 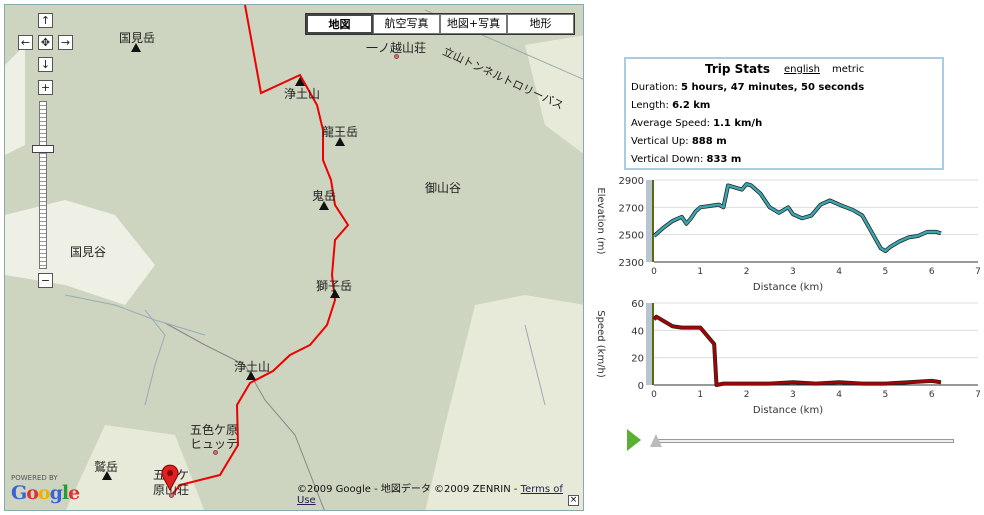 What do you see at coordinates (406, 24) in the screenshot?
I see `map-type-satellite: 航空写真` at bounding box center [406, 24].